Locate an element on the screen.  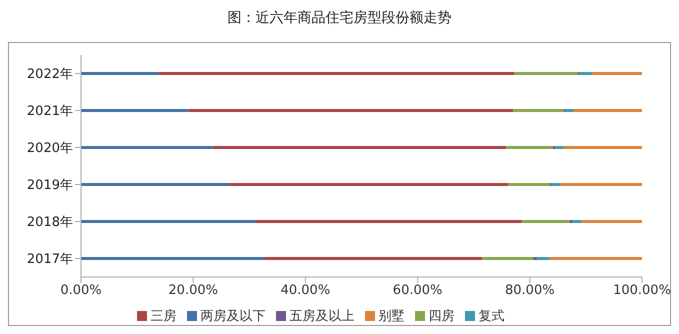
y-tick-label: 2019年 is located at coordinates (49, 186).